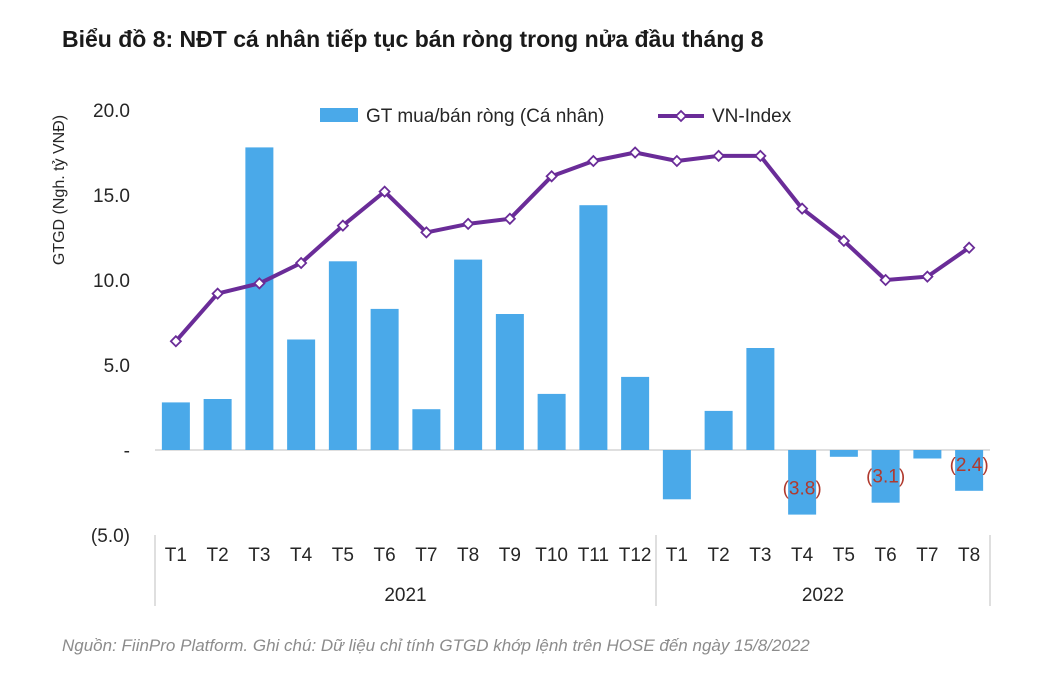  What do you see at coordinates (681, 116) in the screenshot?
I see `legend-marker-line` at bounding box center [681, 116].